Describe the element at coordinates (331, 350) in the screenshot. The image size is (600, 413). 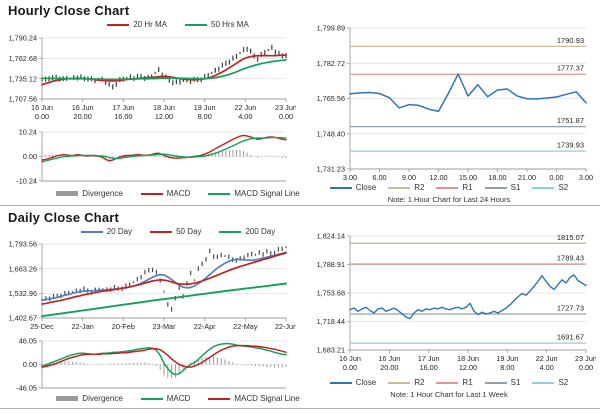
I see `svg-text: 1,683.21` at that location.